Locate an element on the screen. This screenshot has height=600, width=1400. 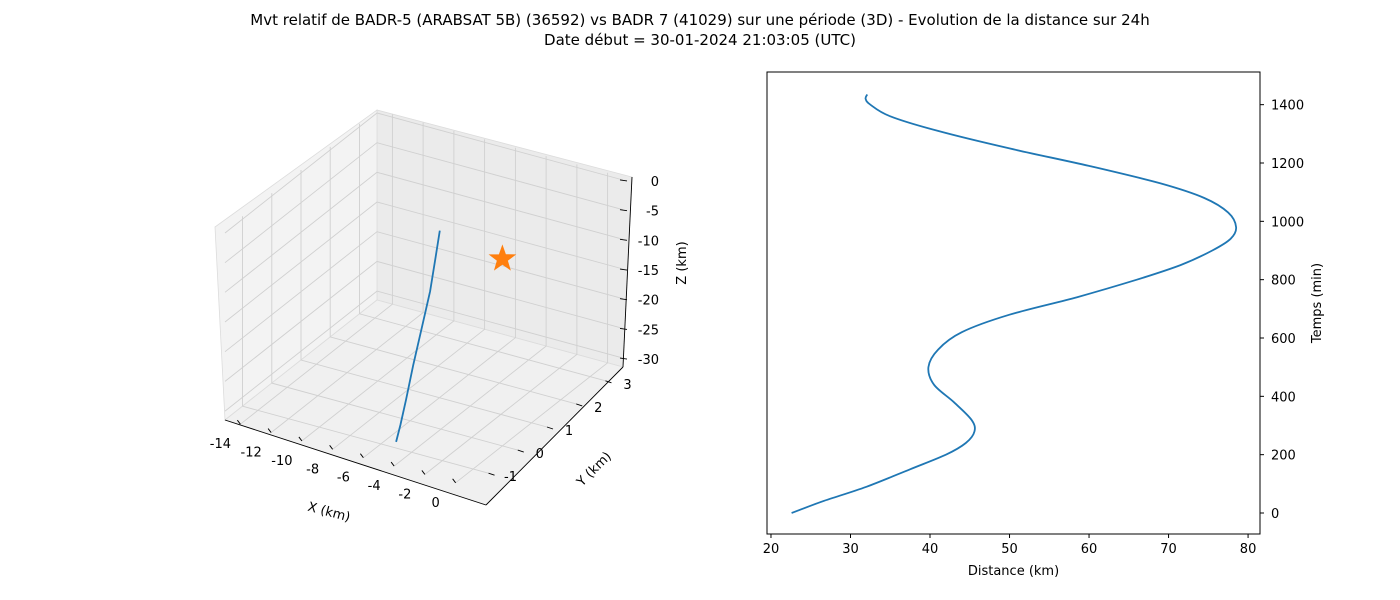
z-axis-label: Z (km) is located at coordinates (682, 262).